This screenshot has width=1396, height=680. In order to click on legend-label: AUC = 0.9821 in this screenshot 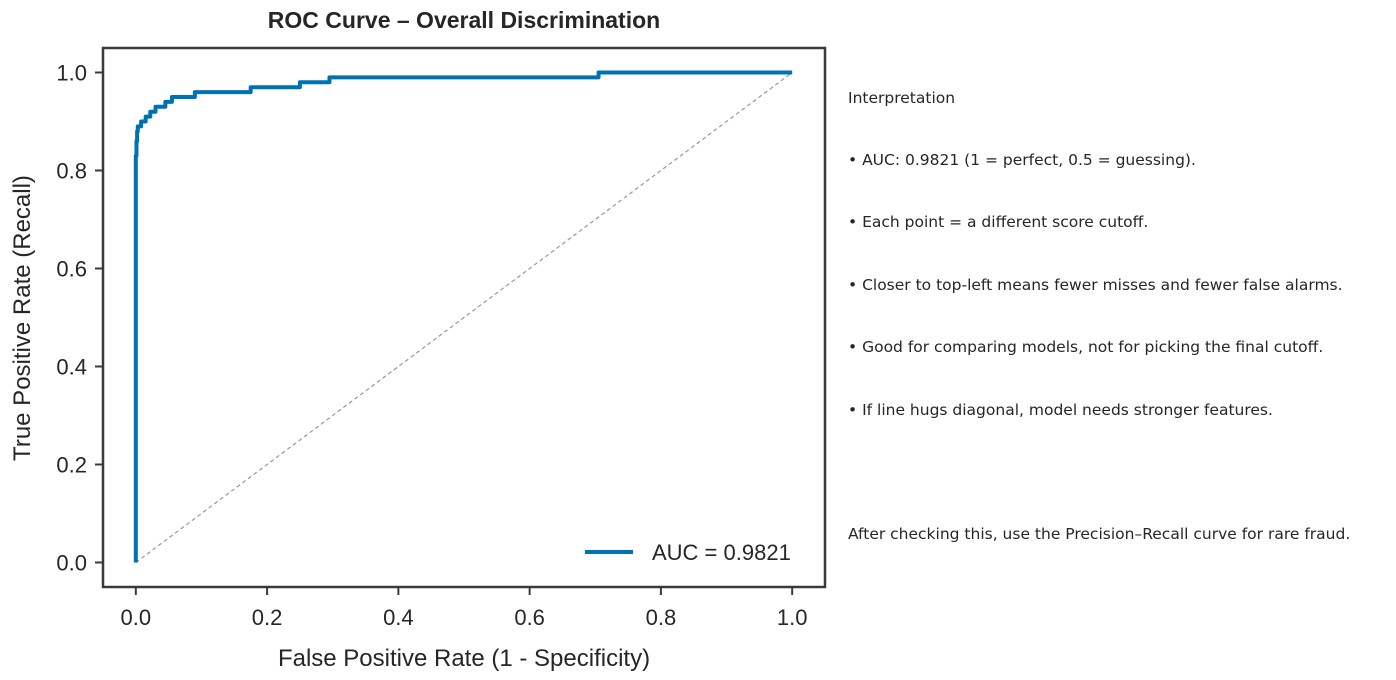, I will do `click(721, 552)`.